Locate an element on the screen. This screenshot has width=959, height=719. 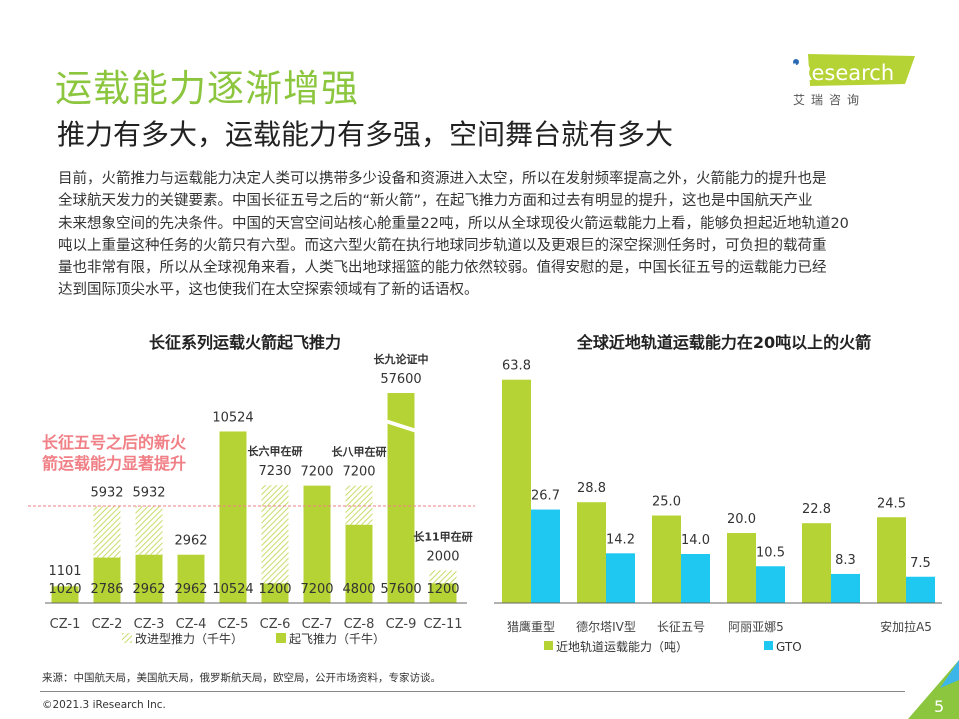
page-subtitle: 推力有多大，运载能力有多强，空间舞台就有多大 is located at coordinates (365, 134).